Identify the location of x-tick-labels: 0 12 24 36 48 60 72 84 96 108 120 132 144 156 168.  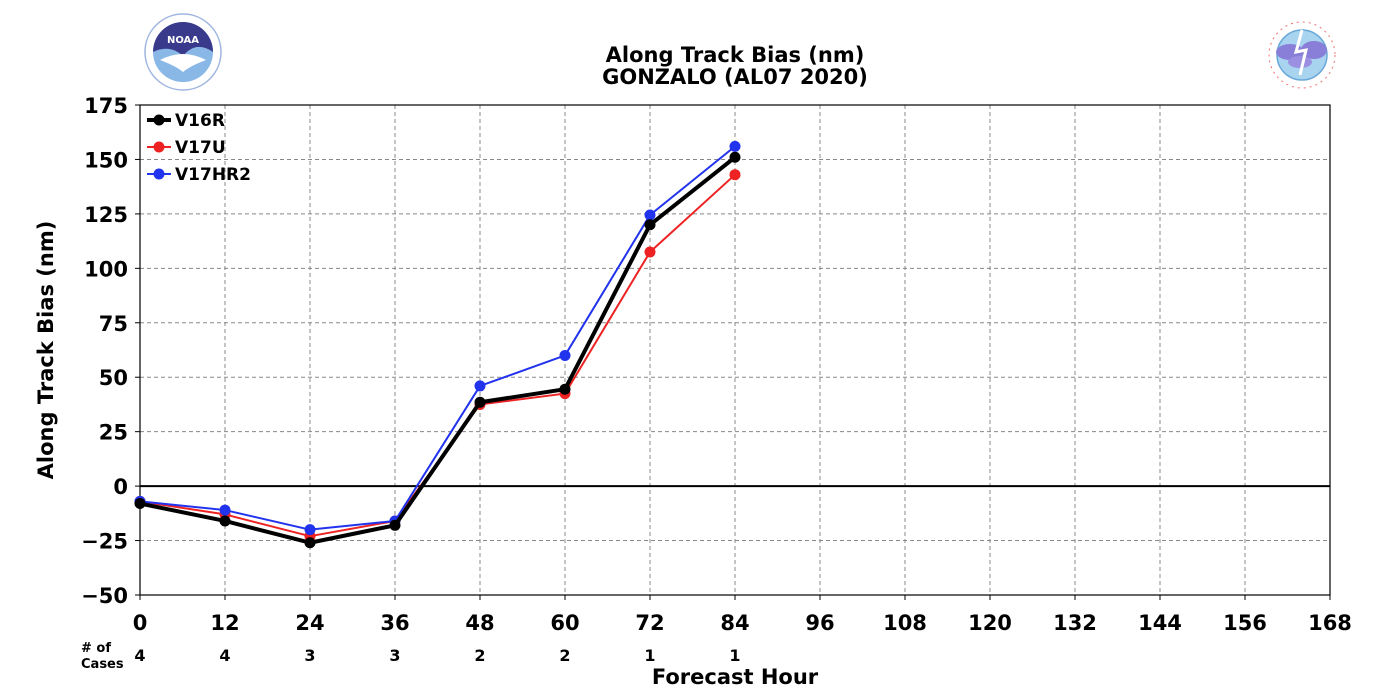
(742, 615).